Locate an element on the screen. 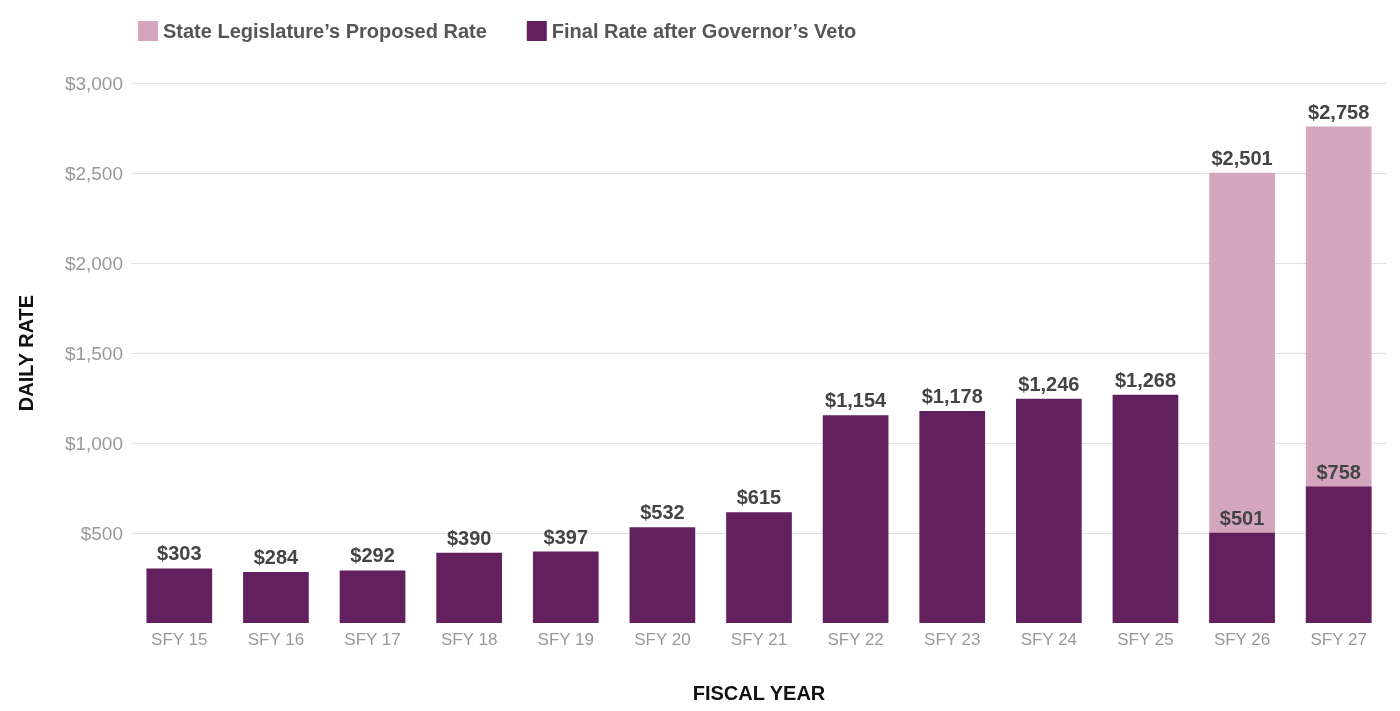 The height and width of the screenshot is (711, 1400). data-label: $1,268 is located at coordinates (1145, 379).